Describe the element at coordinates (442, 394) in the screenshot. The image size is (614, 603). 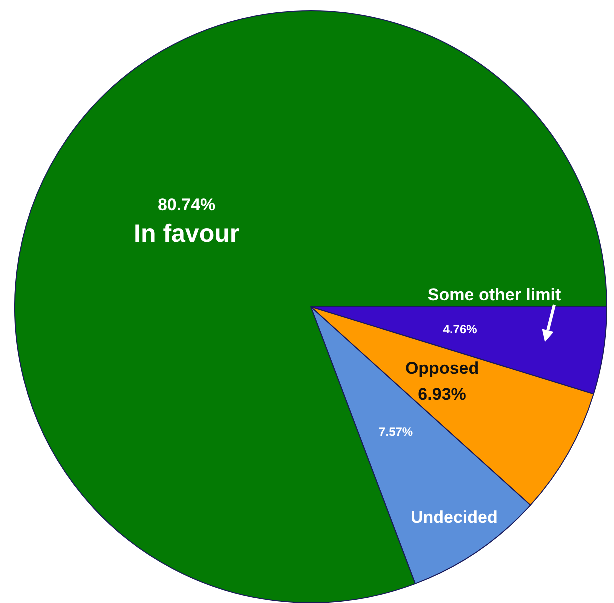
I see `data-label: 6.93%` at that location.